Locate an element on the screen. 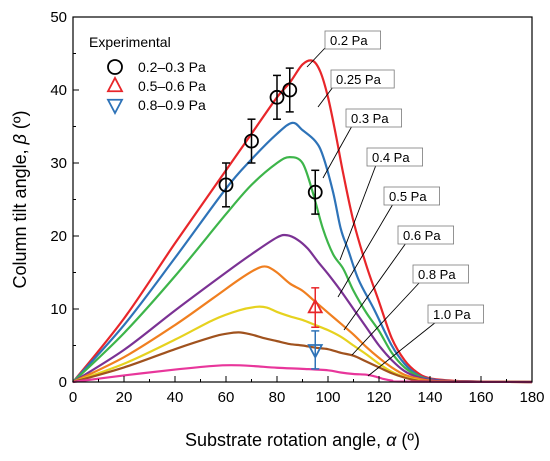  callout-box-0-25-pa is located at coordinates (362, 79).